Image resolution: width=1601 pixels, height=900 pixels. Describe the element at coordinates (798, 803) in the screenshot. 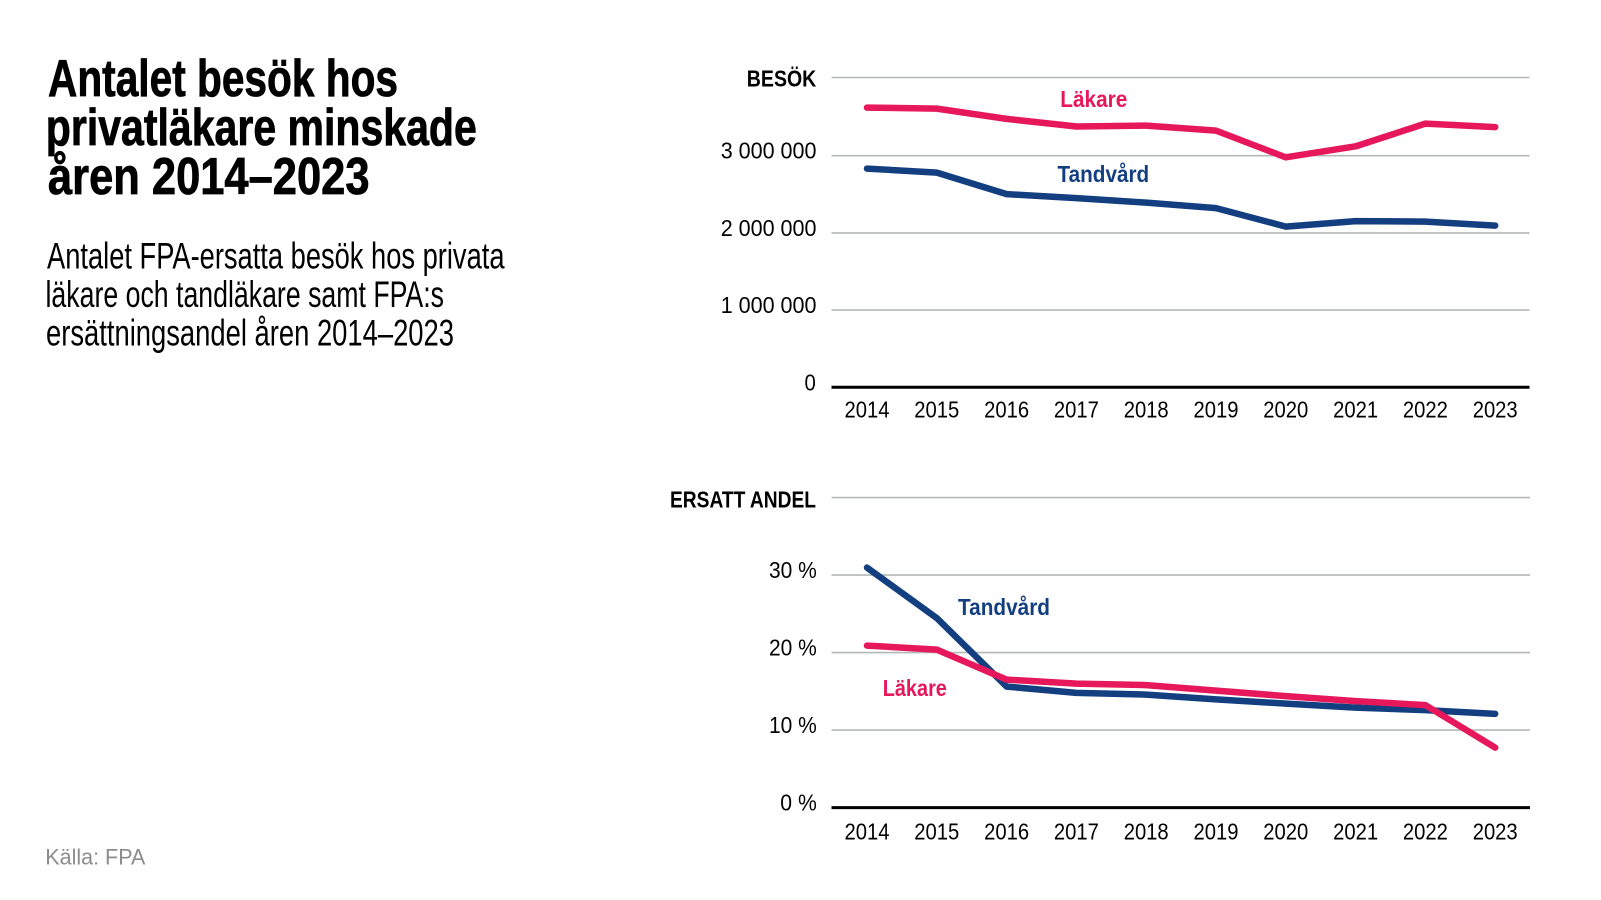

I see `svg-text: 0 %` at that location.